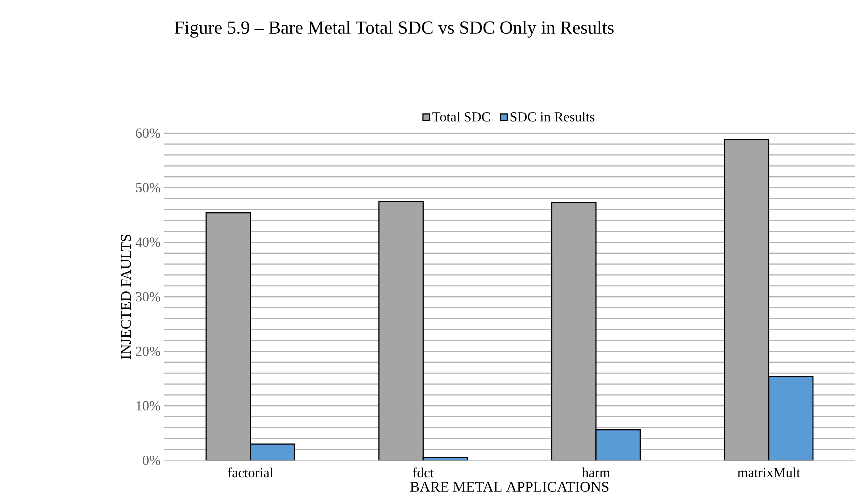  I want to click on y-axis-title: INJECTED FAULTS, so click(126, 297).